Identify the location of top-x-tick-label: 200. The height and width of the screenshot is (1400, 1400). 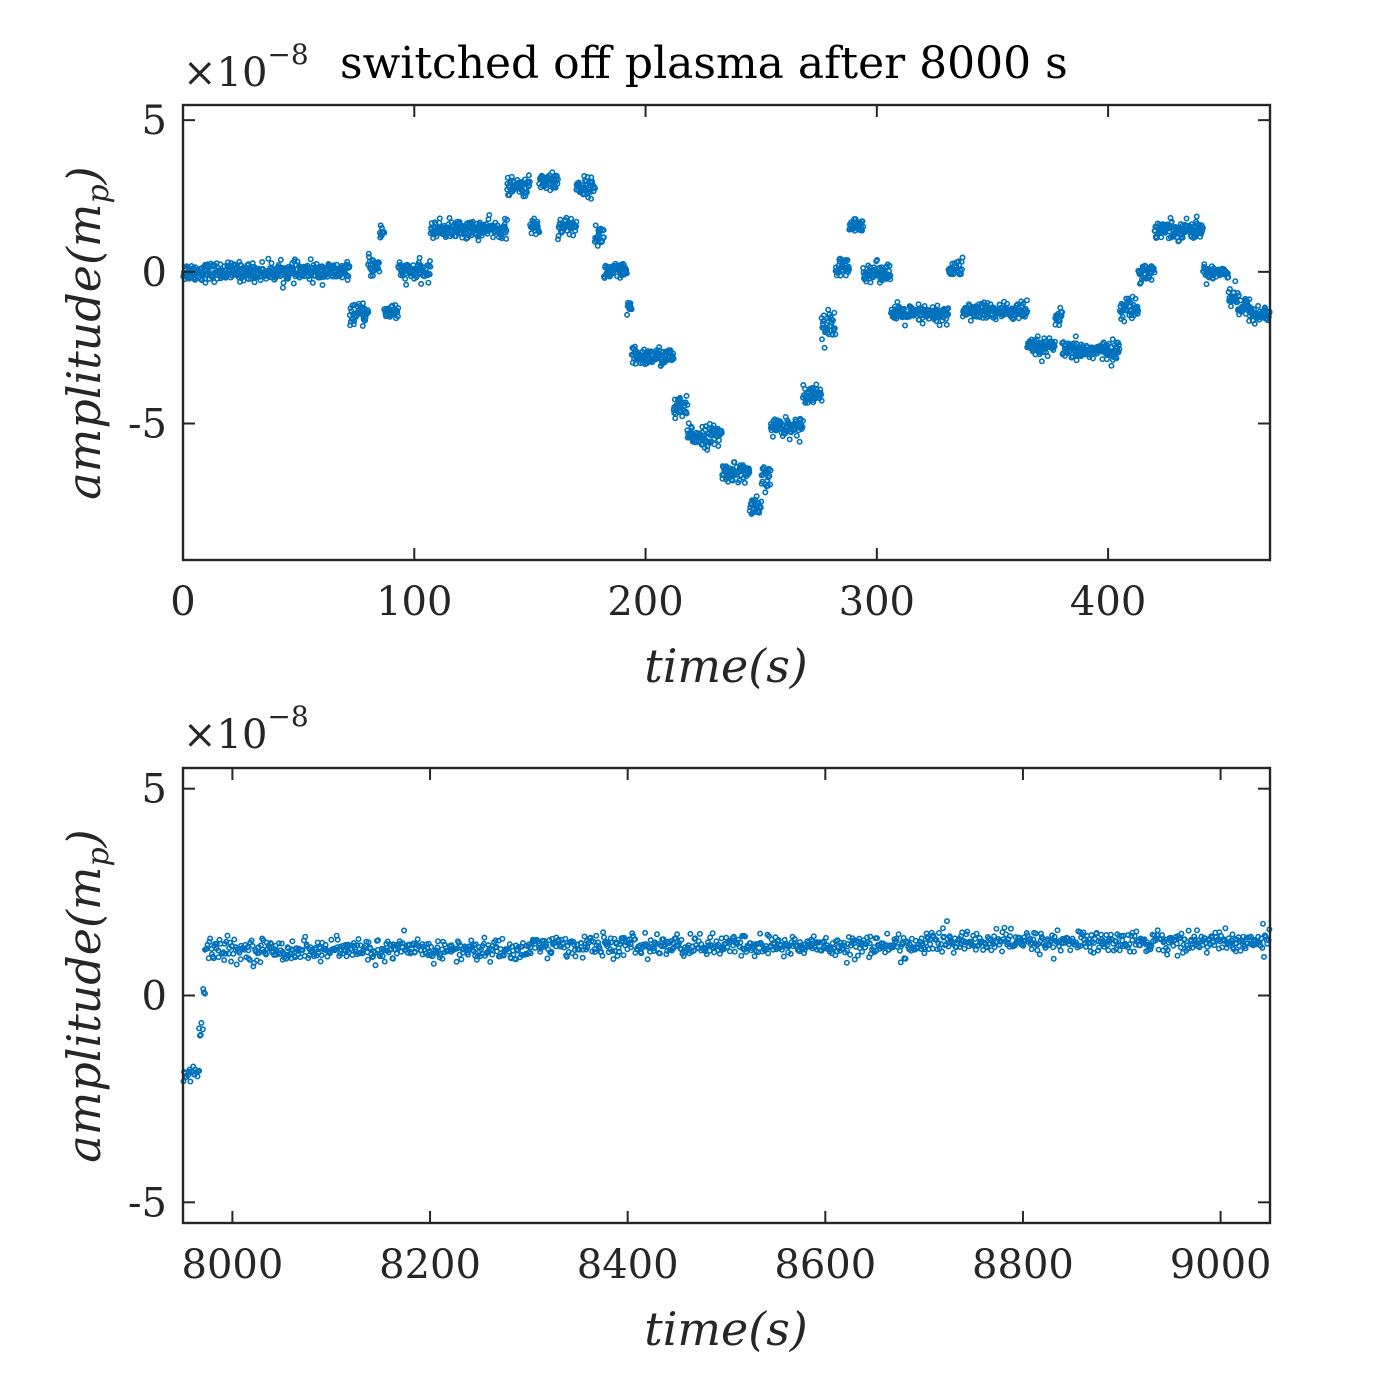
(645, 602).